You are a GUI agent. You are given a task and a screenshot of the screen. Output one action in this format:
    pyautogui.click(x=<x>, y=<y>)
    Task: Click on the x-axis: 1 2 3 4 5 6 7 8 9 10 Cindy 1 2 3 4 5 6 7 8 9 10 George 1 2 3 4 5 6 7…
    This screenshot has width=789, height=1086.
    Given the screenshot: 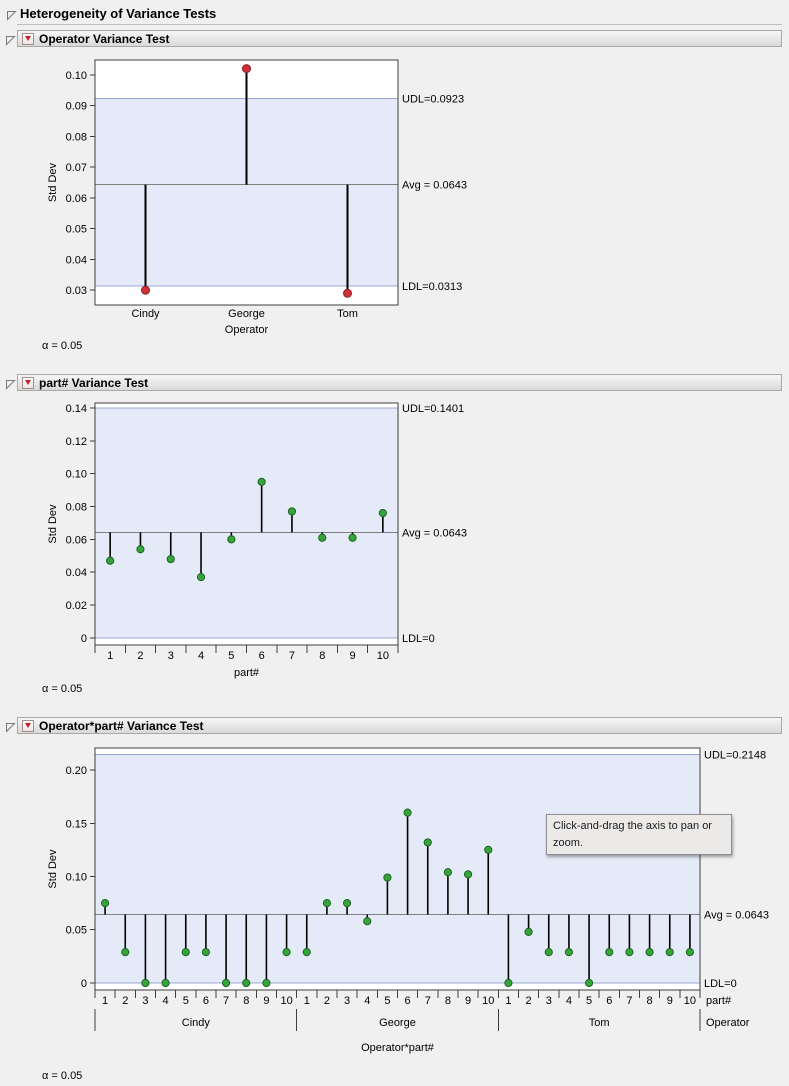 What is the action you would take?
    pyautogui.click(x=422, y=1022)
    